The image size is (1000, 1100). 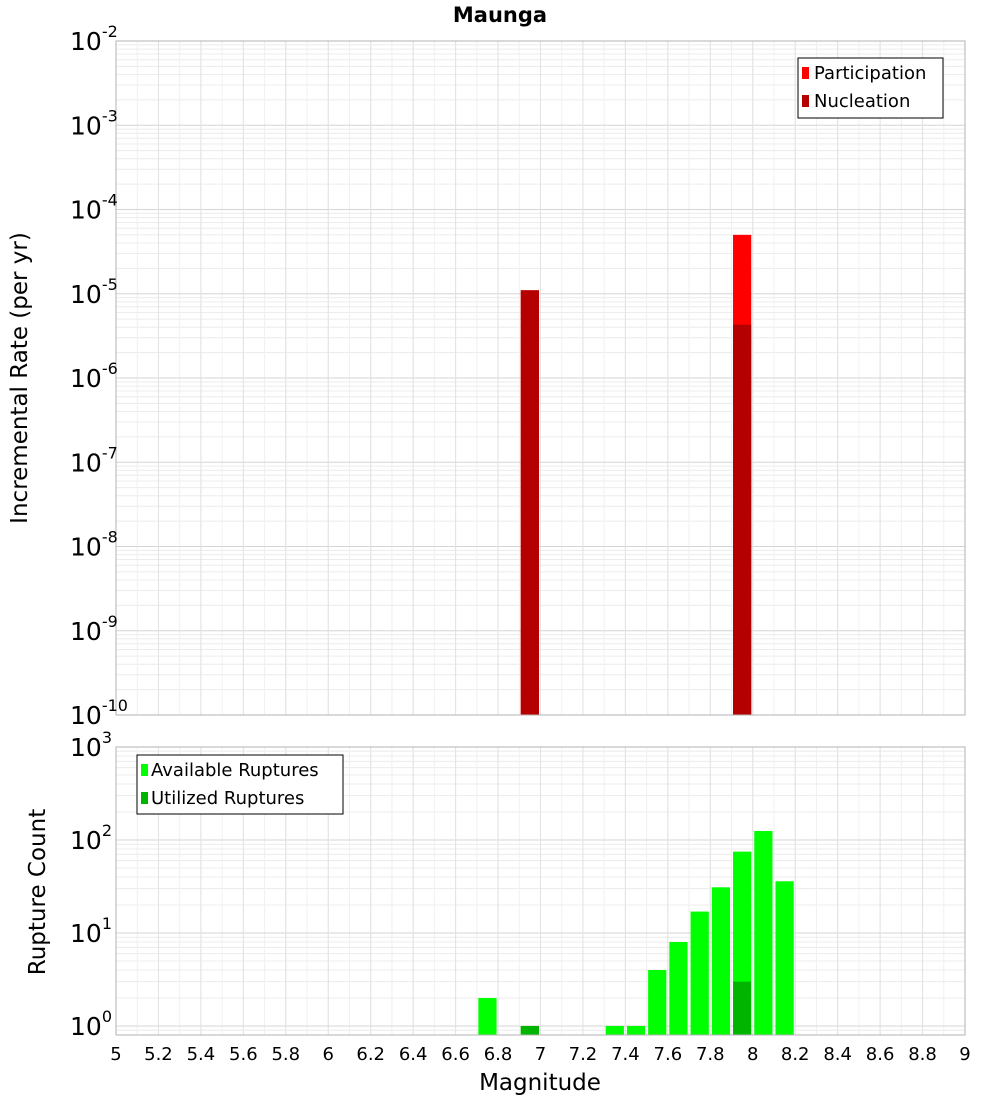 What do you see at coordinates (91, 931) in the screenshot?
I see `count-y-tick-label: 10¹` at bounding box center [91, 931].